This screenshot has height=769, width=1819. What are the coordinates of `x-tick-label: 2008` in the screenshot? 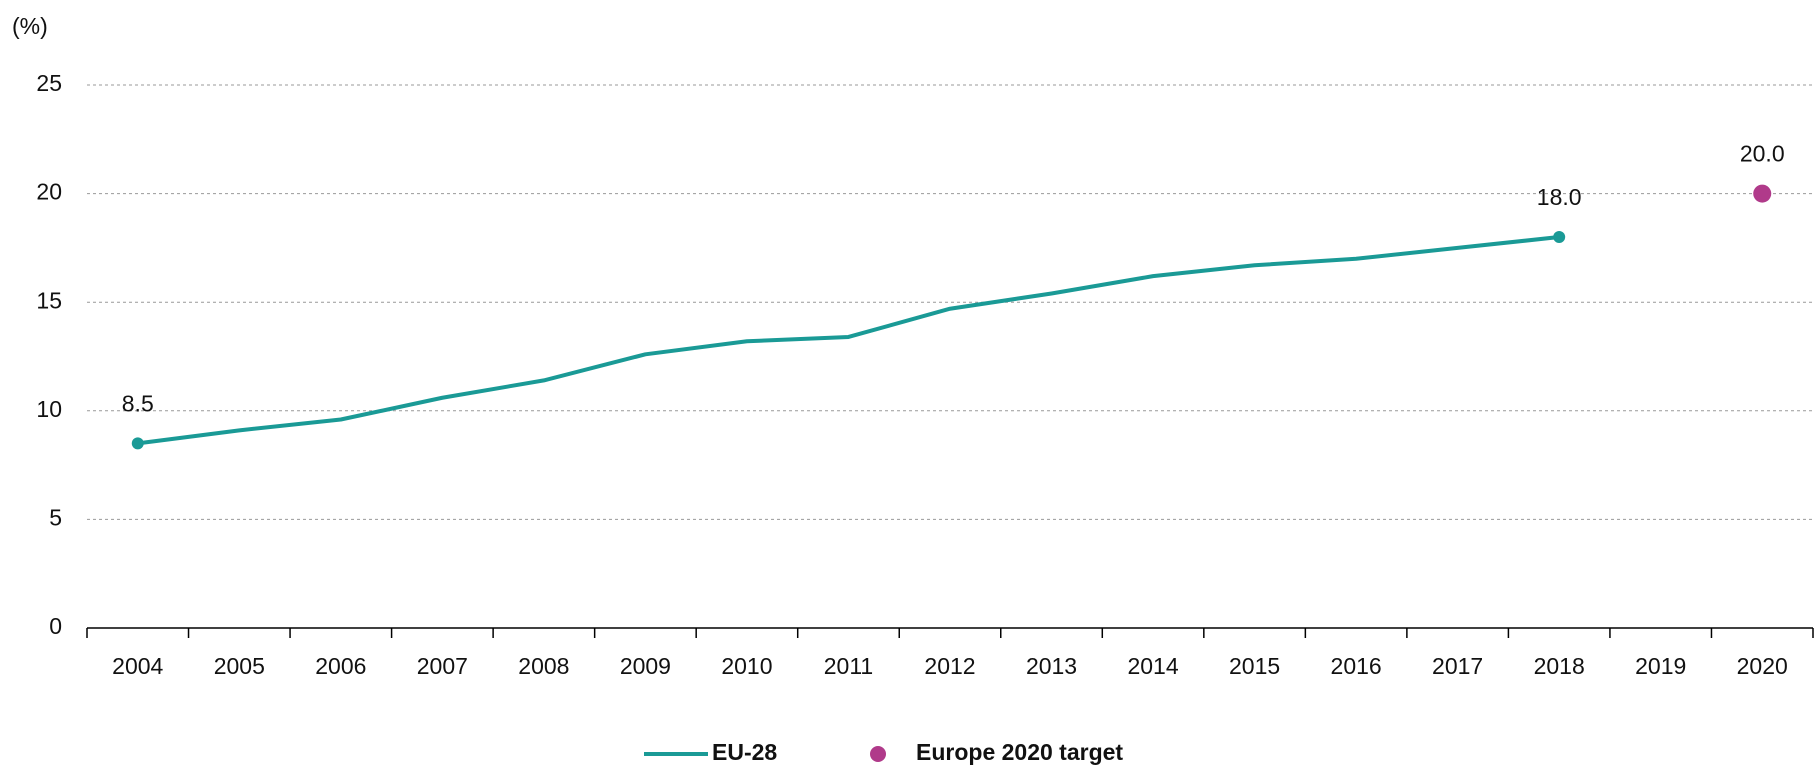 It's located at (543, 666).